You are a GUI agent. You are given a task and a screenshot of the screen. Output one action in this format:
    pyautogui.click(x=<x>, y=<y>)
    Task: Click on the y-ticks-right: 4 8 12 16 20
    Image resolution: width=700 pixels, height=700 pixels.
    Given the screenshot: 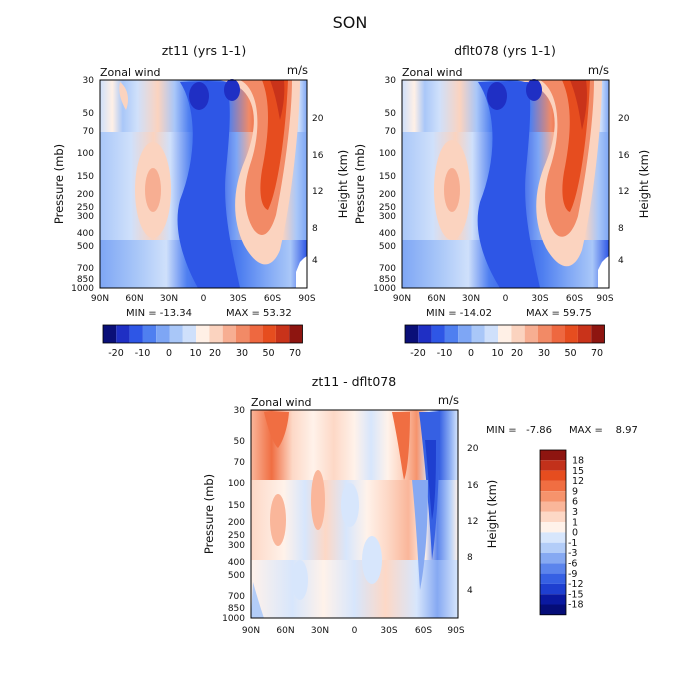 What is the action you would take?
    pyautogui.click(x=473, y=520)
    